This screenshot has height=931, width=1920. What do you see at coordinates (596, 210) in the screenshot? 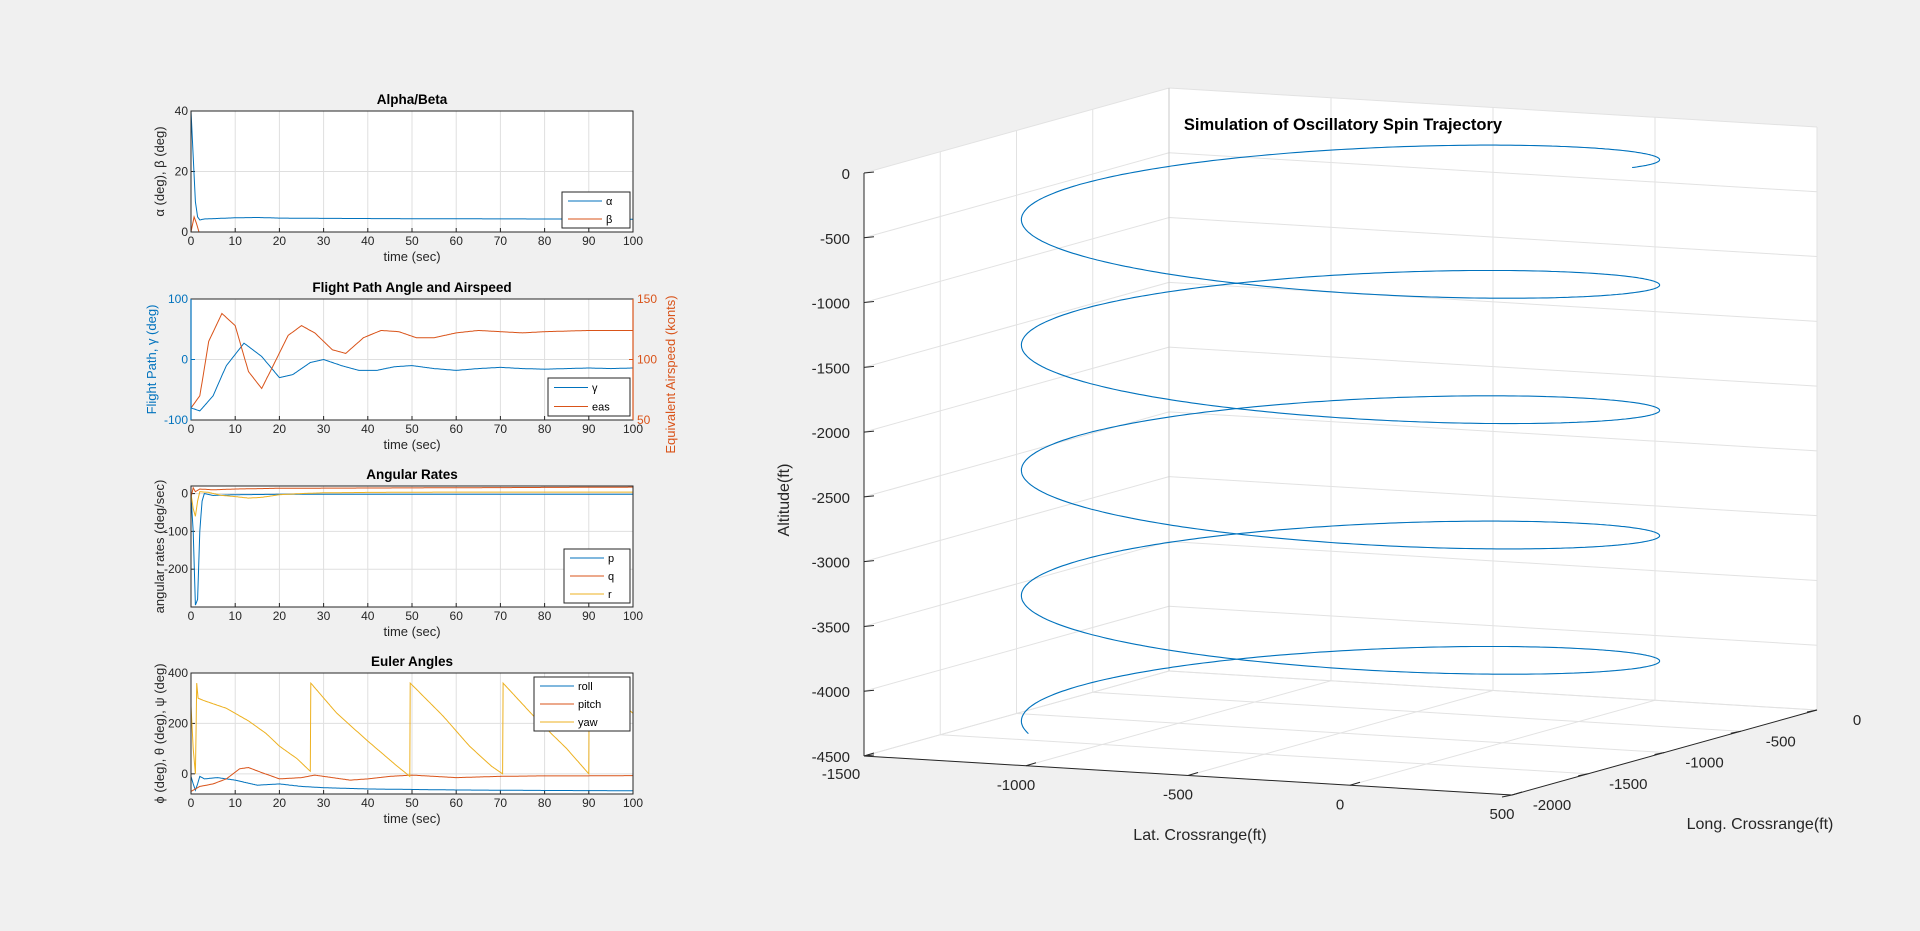
I see `legend: αβ` at bounding box center [596, 210].